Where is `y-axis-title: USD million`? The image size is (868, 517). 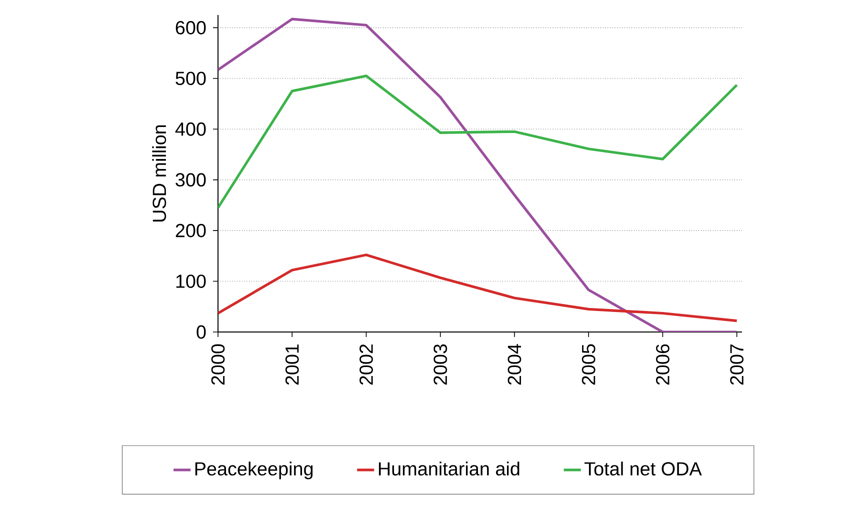
y-axis-title: USD million is located at coordinates (159, 173).